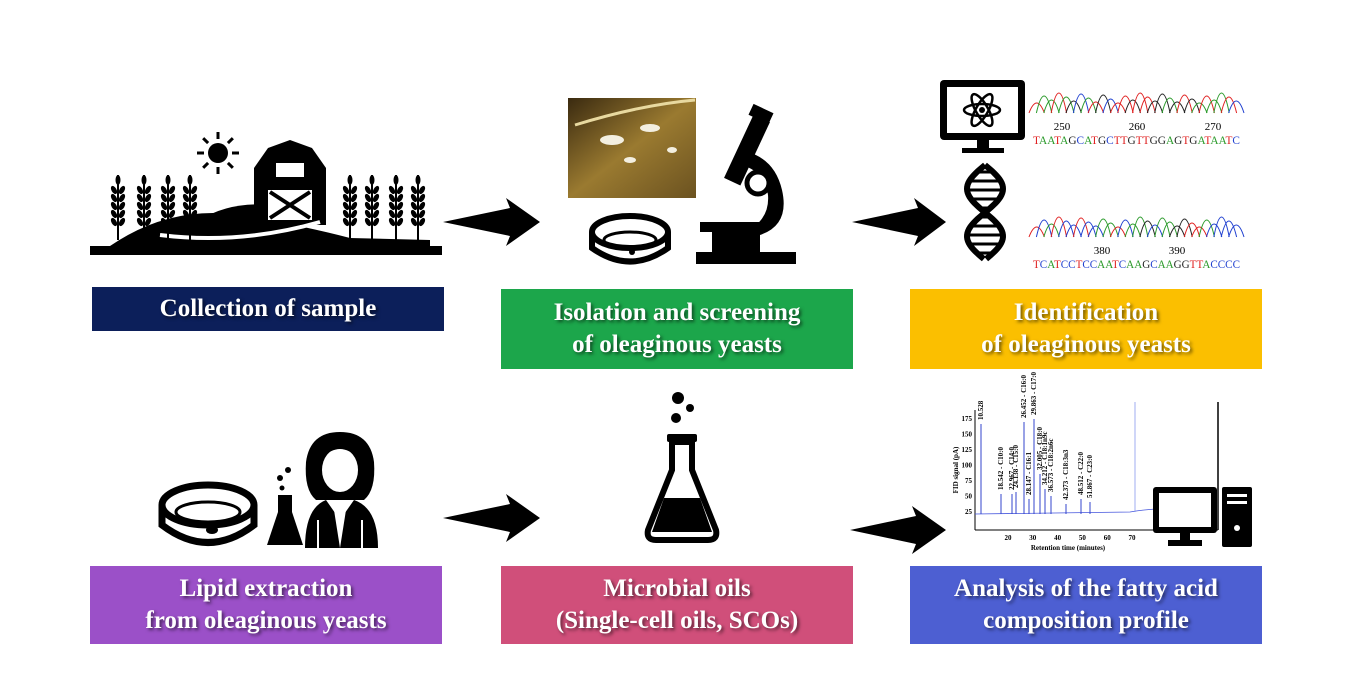  I want to click on step-box: Identification of oleaginous yeasts, so click(1086, 329).